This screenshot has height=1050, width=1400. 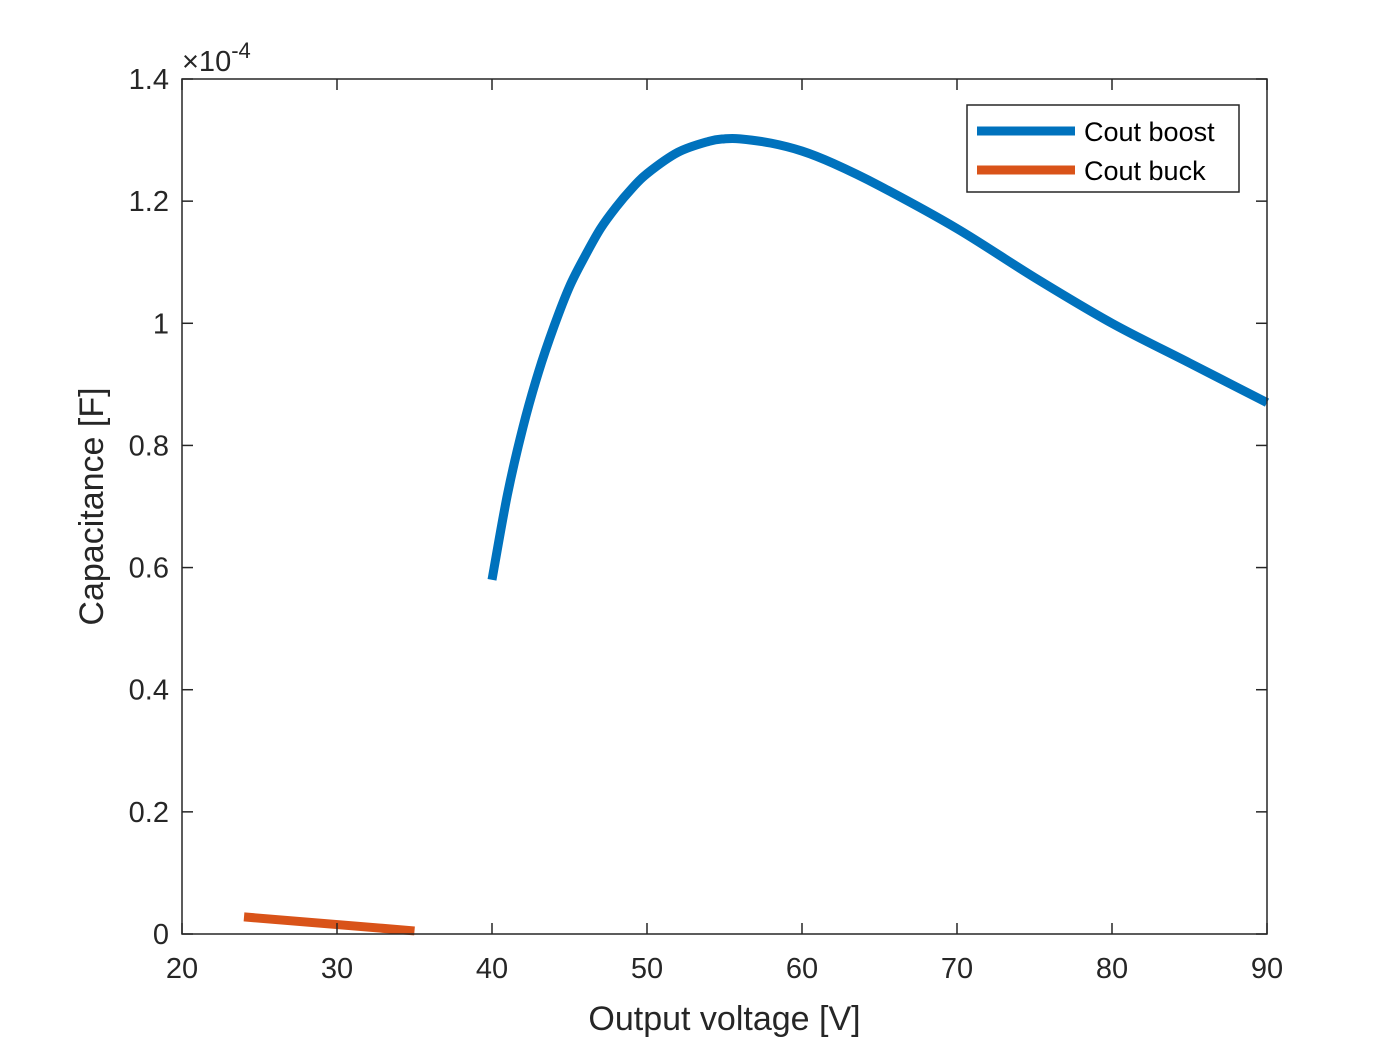 What do you see at coordinates (149, 446) in the screenshot?
I see `y-tick-label: 0.8` at bounding box center [149, 446].